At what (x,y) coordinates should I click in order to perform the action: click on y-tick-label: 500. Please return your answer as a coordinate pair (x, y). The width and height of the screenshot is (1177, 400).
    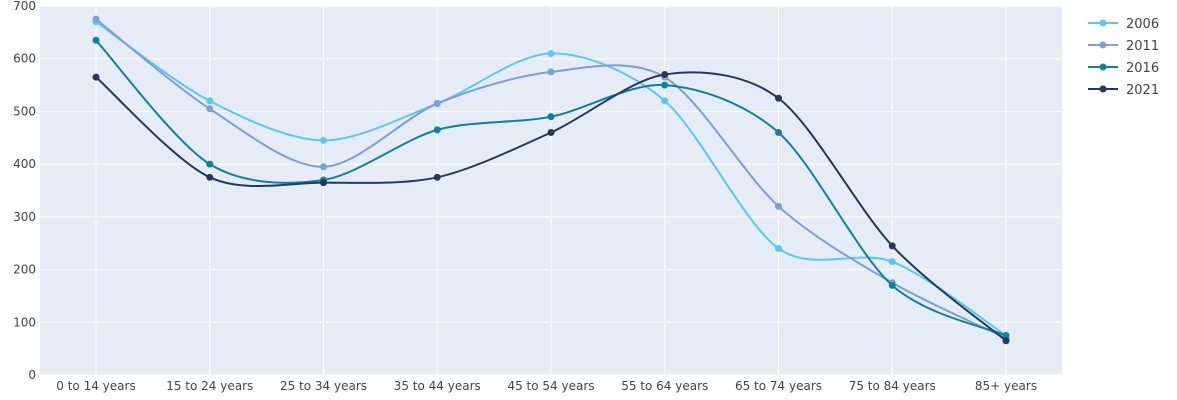
    Looking at the image, I should click on (24, 111).